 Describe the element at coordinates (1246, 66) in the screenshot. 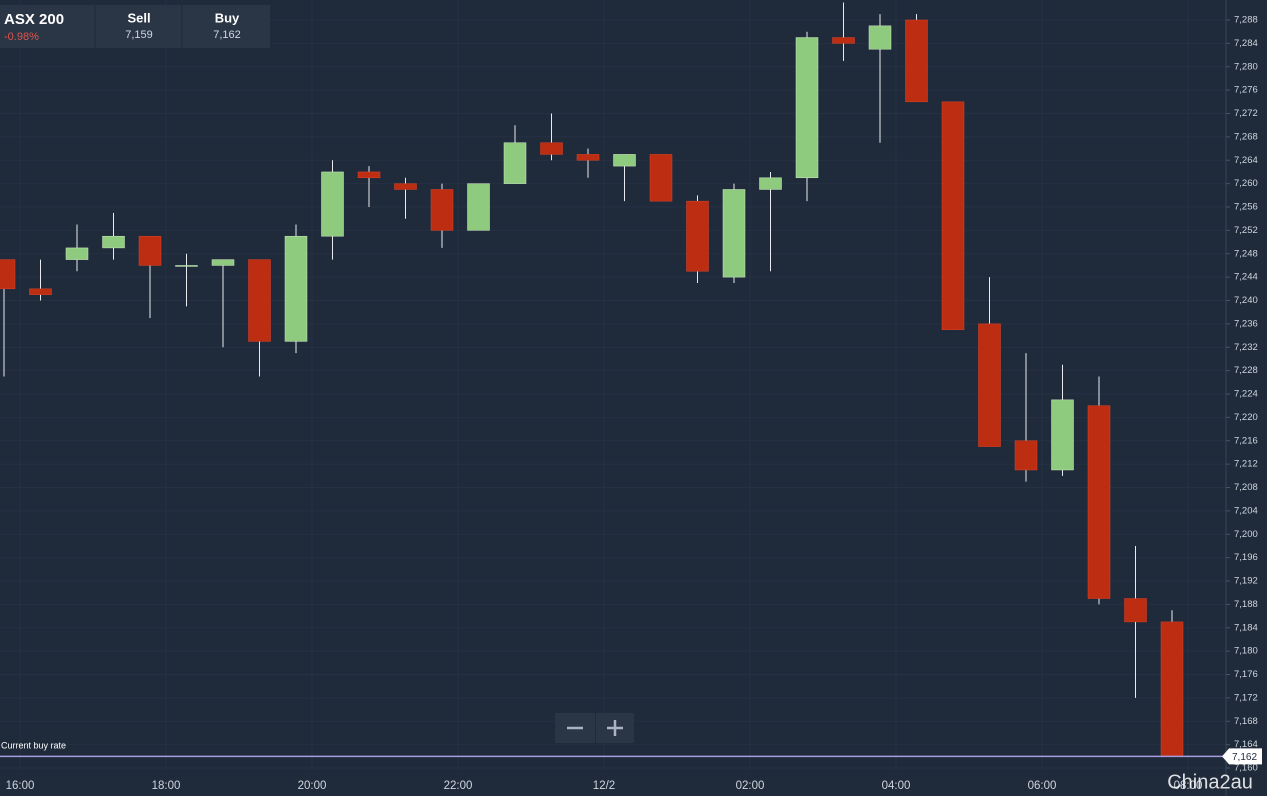

I see `y-tick-label: 7,280` at that location.